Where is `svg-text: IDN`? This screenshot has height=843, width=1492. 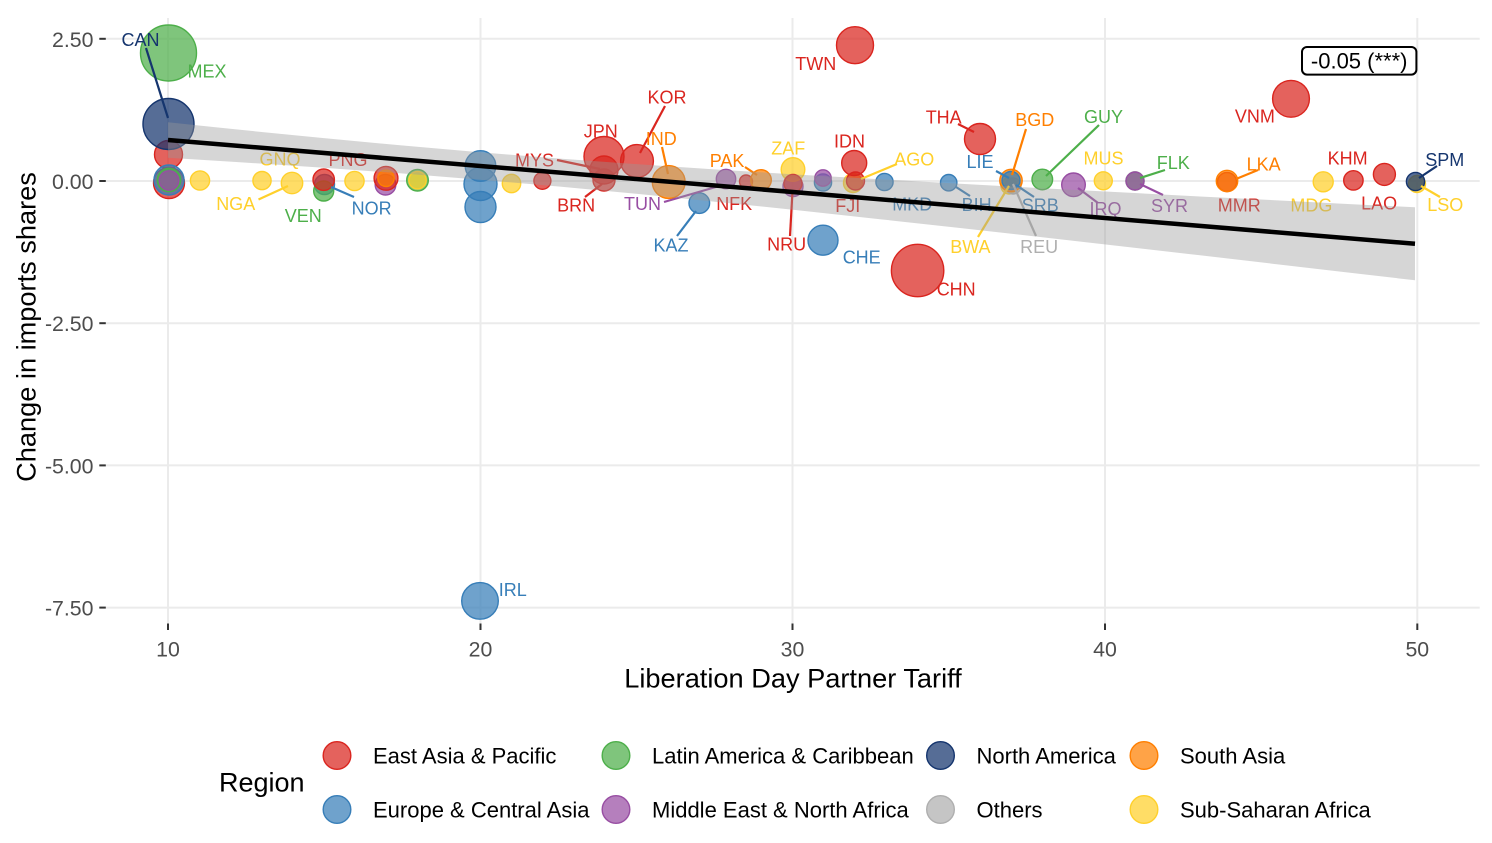
svg-text: IDN is located at coordinates (849, 141).